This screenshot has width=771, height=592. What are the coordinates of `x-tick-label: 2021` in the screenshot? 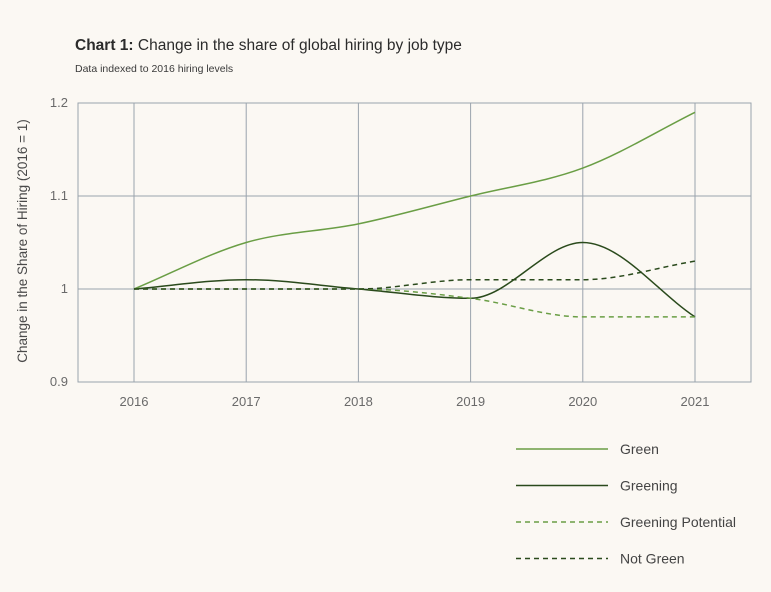 It's located at (695, 401).